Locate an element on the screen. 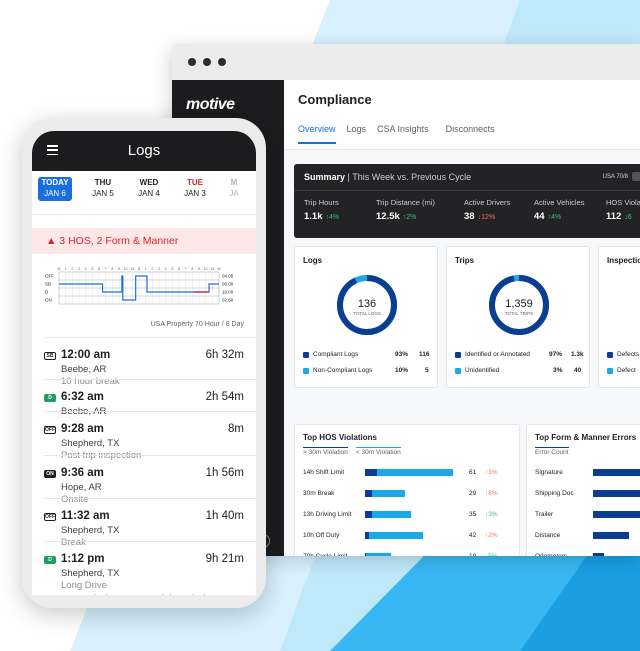  trips-legend-unidentified: Unidentified 3% 40 is located at coordinates (519, 370).